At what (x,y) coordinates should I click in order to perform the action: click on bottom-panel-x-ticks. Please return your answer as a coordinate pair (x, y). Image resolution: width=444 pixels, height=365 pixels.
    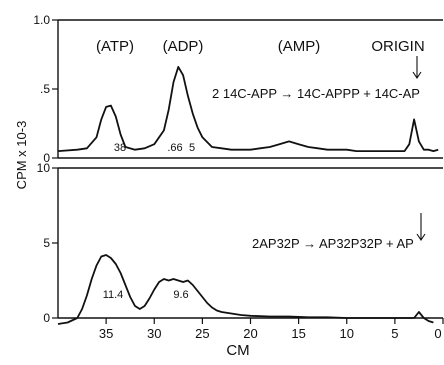
    Looking at the image, I should click on (274, 321).